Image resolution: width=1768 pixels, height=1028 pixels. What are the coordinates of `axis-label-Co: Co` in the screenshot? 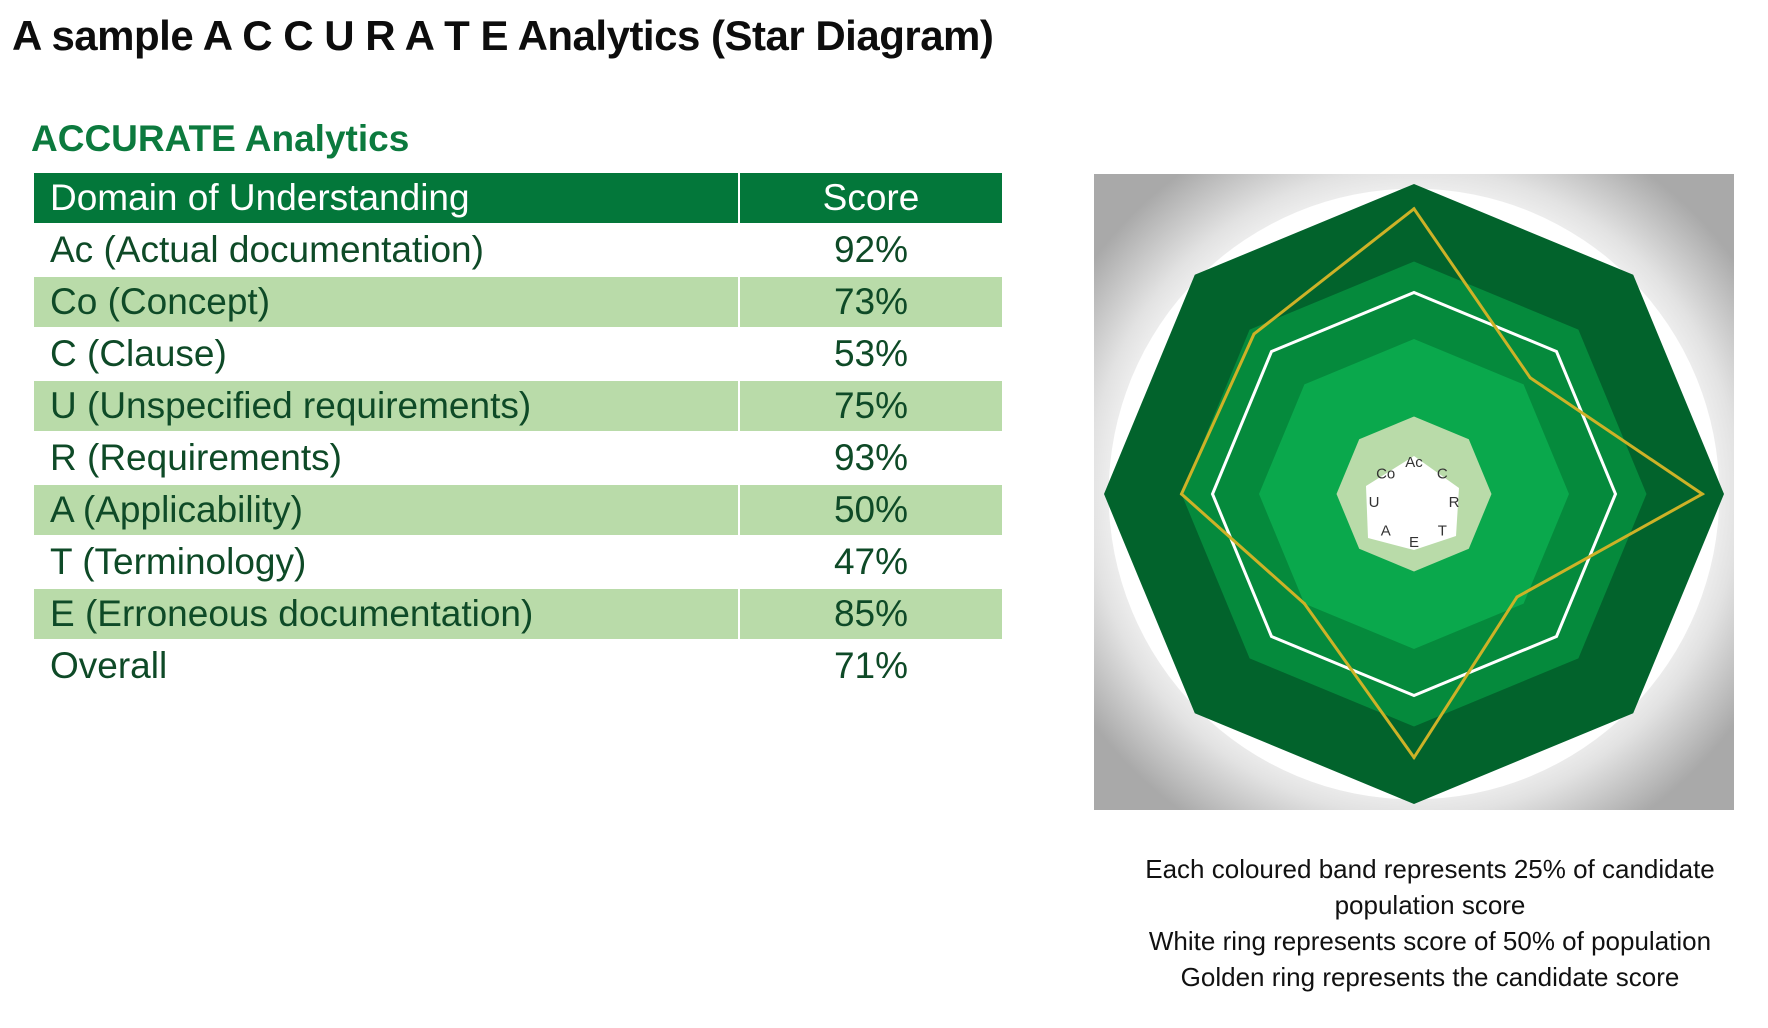 It's located at (1385, 474).